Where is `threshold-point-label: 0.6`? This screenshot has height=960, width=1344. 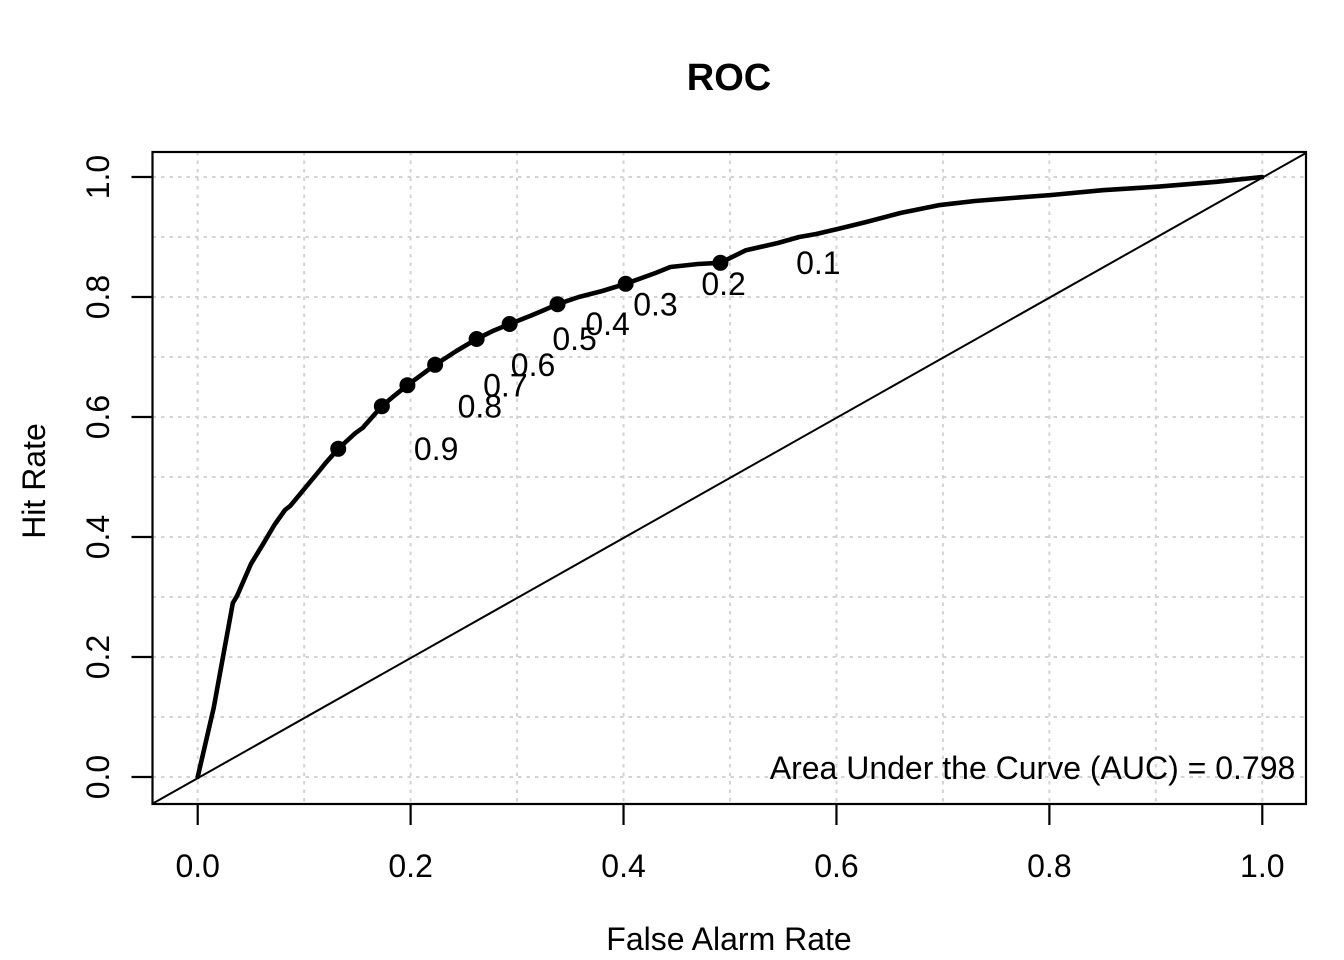
threshold-point-label: 0.6 is located at coordinates (533, 365).